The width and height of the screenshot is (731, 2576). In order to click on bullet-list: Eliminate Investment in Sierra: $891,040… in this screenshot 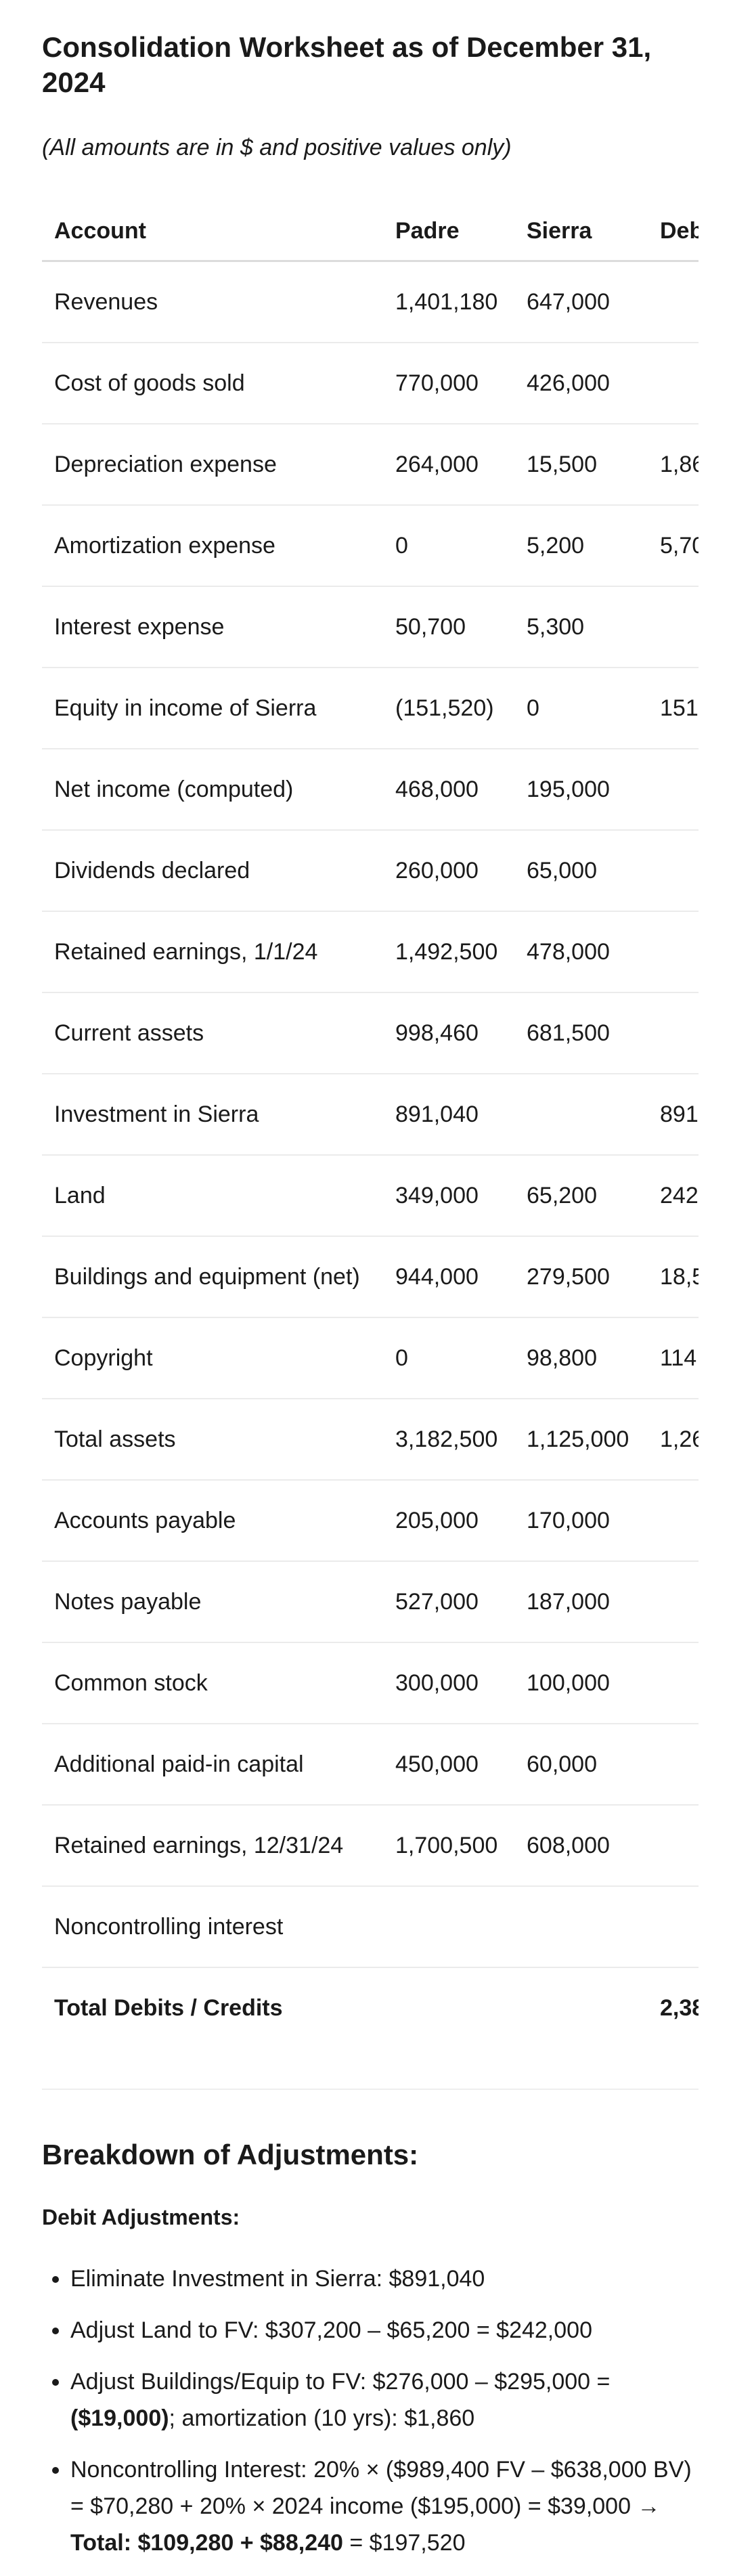, I will do `click(370, 2411)`.